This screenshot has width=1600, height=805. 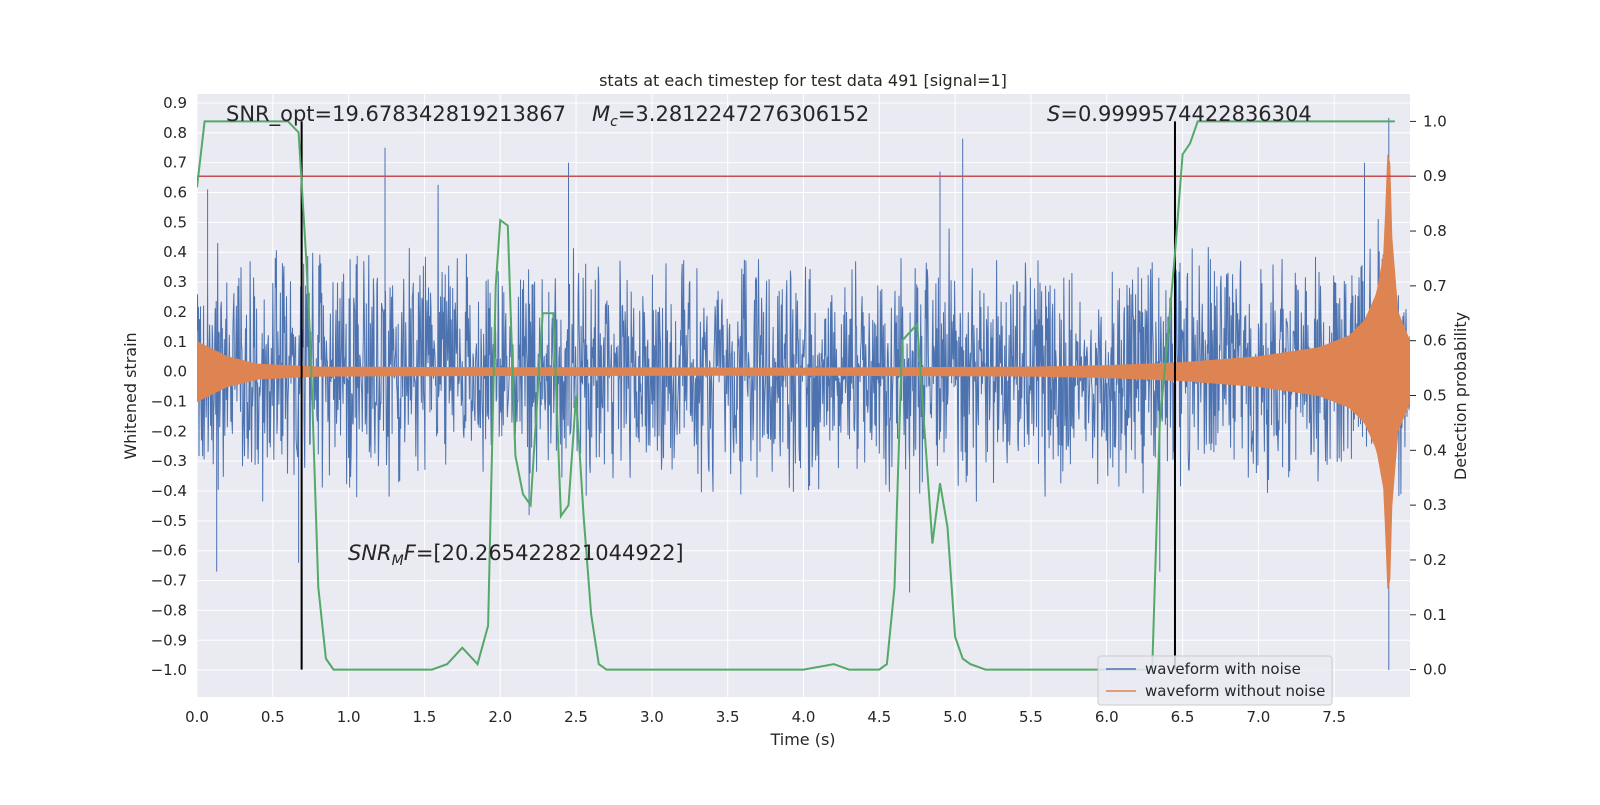 What do you see at coordinates (410, 553) in the screenshot?
I see `annotation-snr-mf-letter: F` at bounding box center [410, 553].